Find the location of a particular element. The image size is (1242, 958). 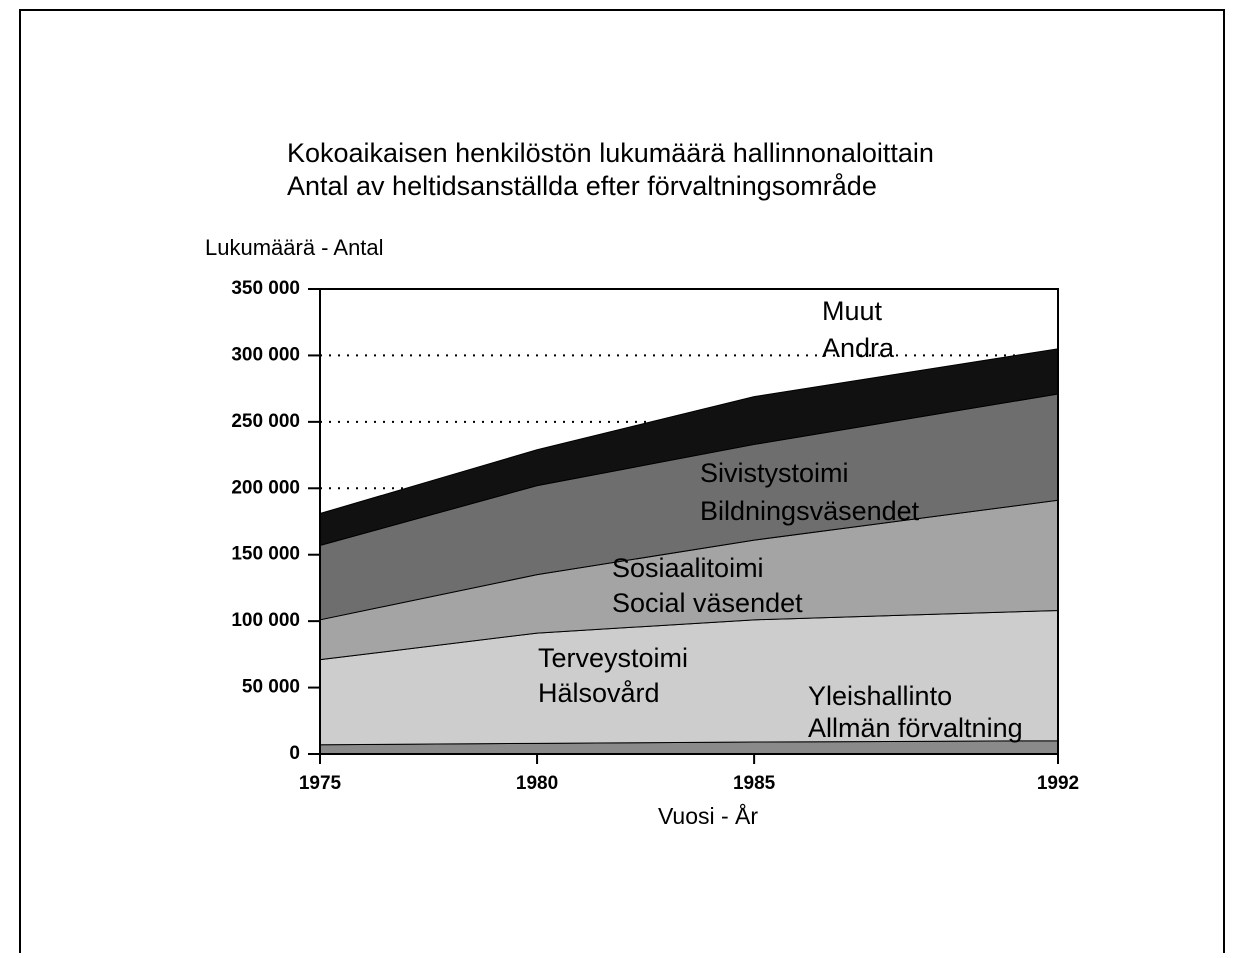

series-label: Terveystoimi is located at coordinates (613, 658).